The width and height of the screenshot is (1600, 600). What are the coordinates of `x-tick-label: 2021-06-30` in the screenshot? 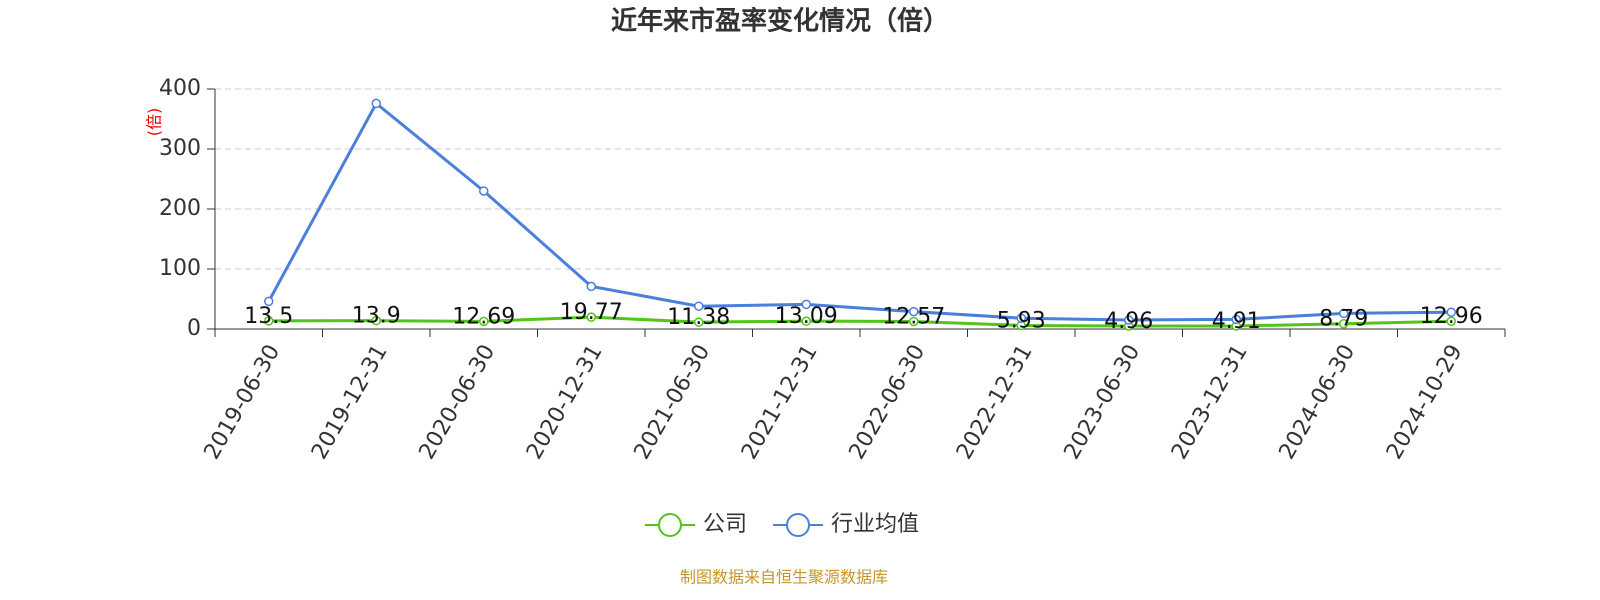 It's located at (673, 402).